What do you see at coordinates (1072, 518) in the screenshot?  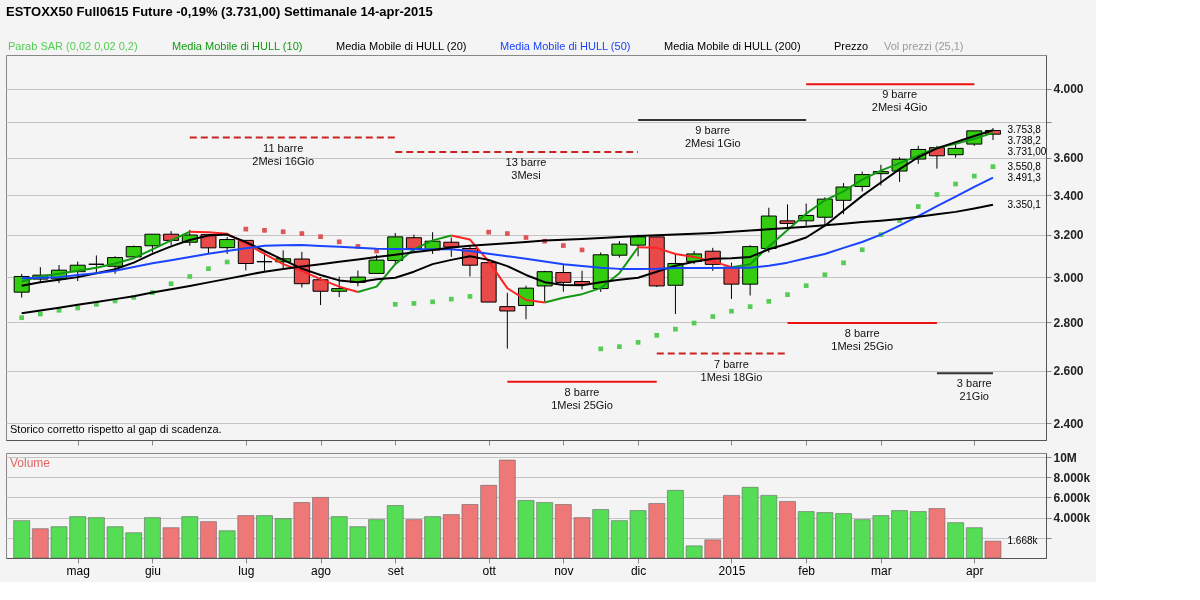 I see `y-tick-label: 4.000k` at bounding box center [1072, 518].